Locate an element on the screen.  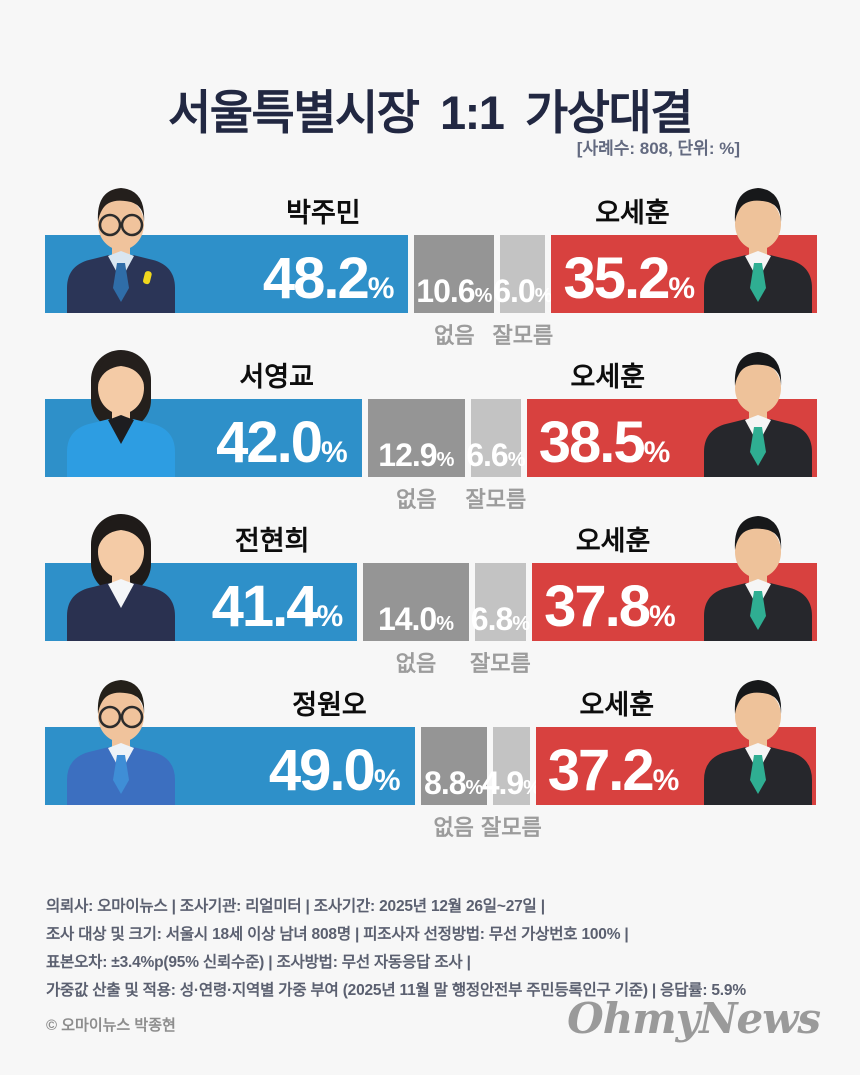
dont-know-value: 6.0% is located at coordinates (522, 291).